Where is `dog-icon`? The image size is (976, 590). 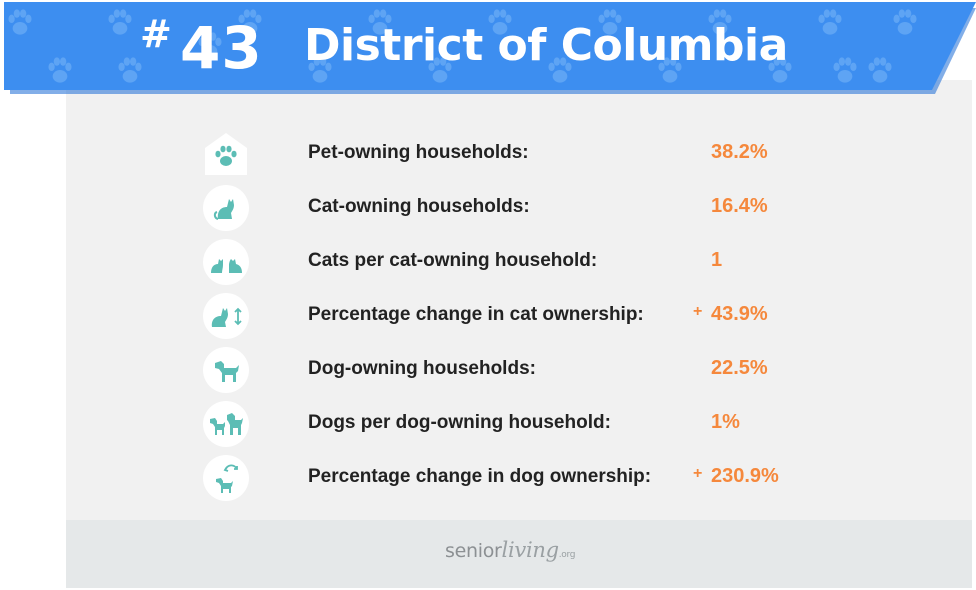
dog-icon is located at coordinates (226, 370).